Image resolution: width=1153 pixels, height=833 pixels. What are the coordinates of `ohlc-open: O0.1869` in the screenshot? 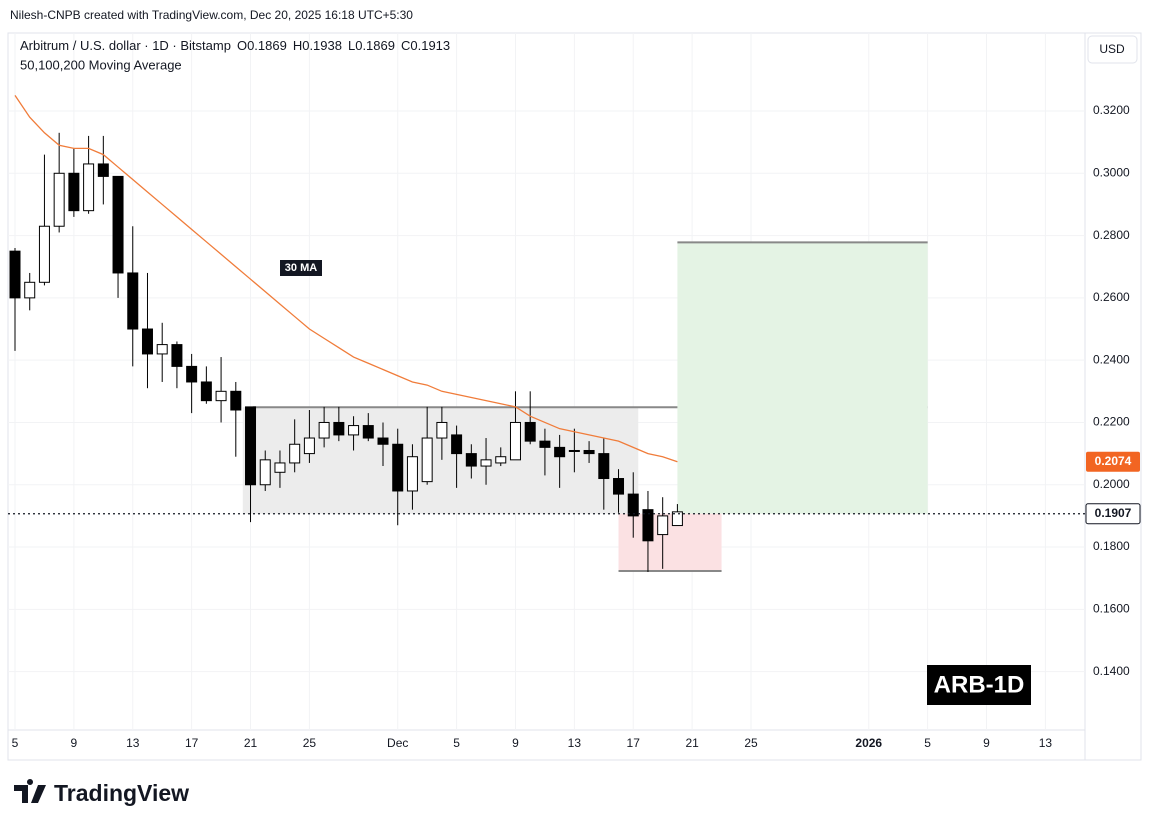 It's located at (262, 45).